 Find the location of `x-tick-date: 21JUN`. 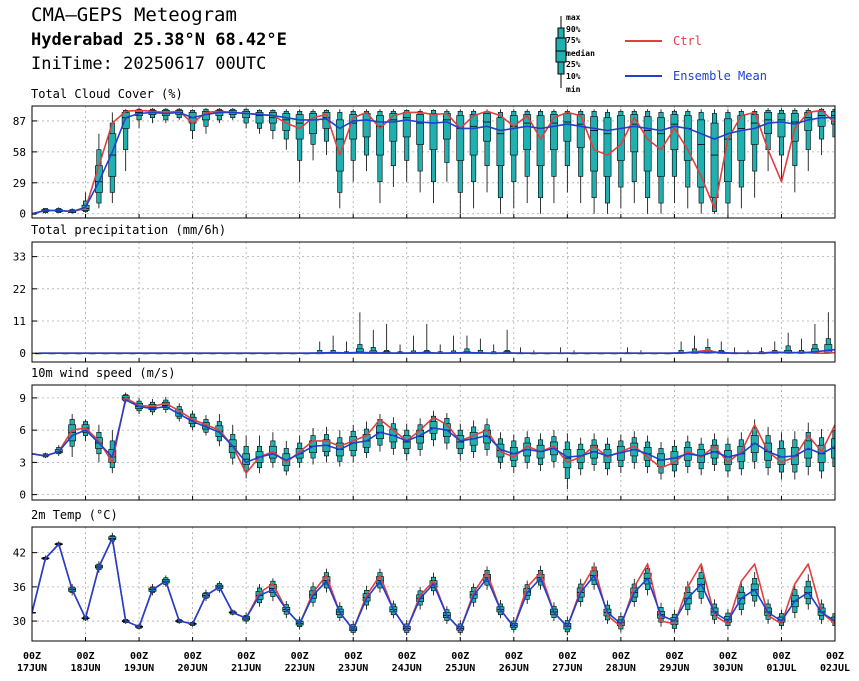

x-tick-date: 21JUN is located at coordinates (246, 668).